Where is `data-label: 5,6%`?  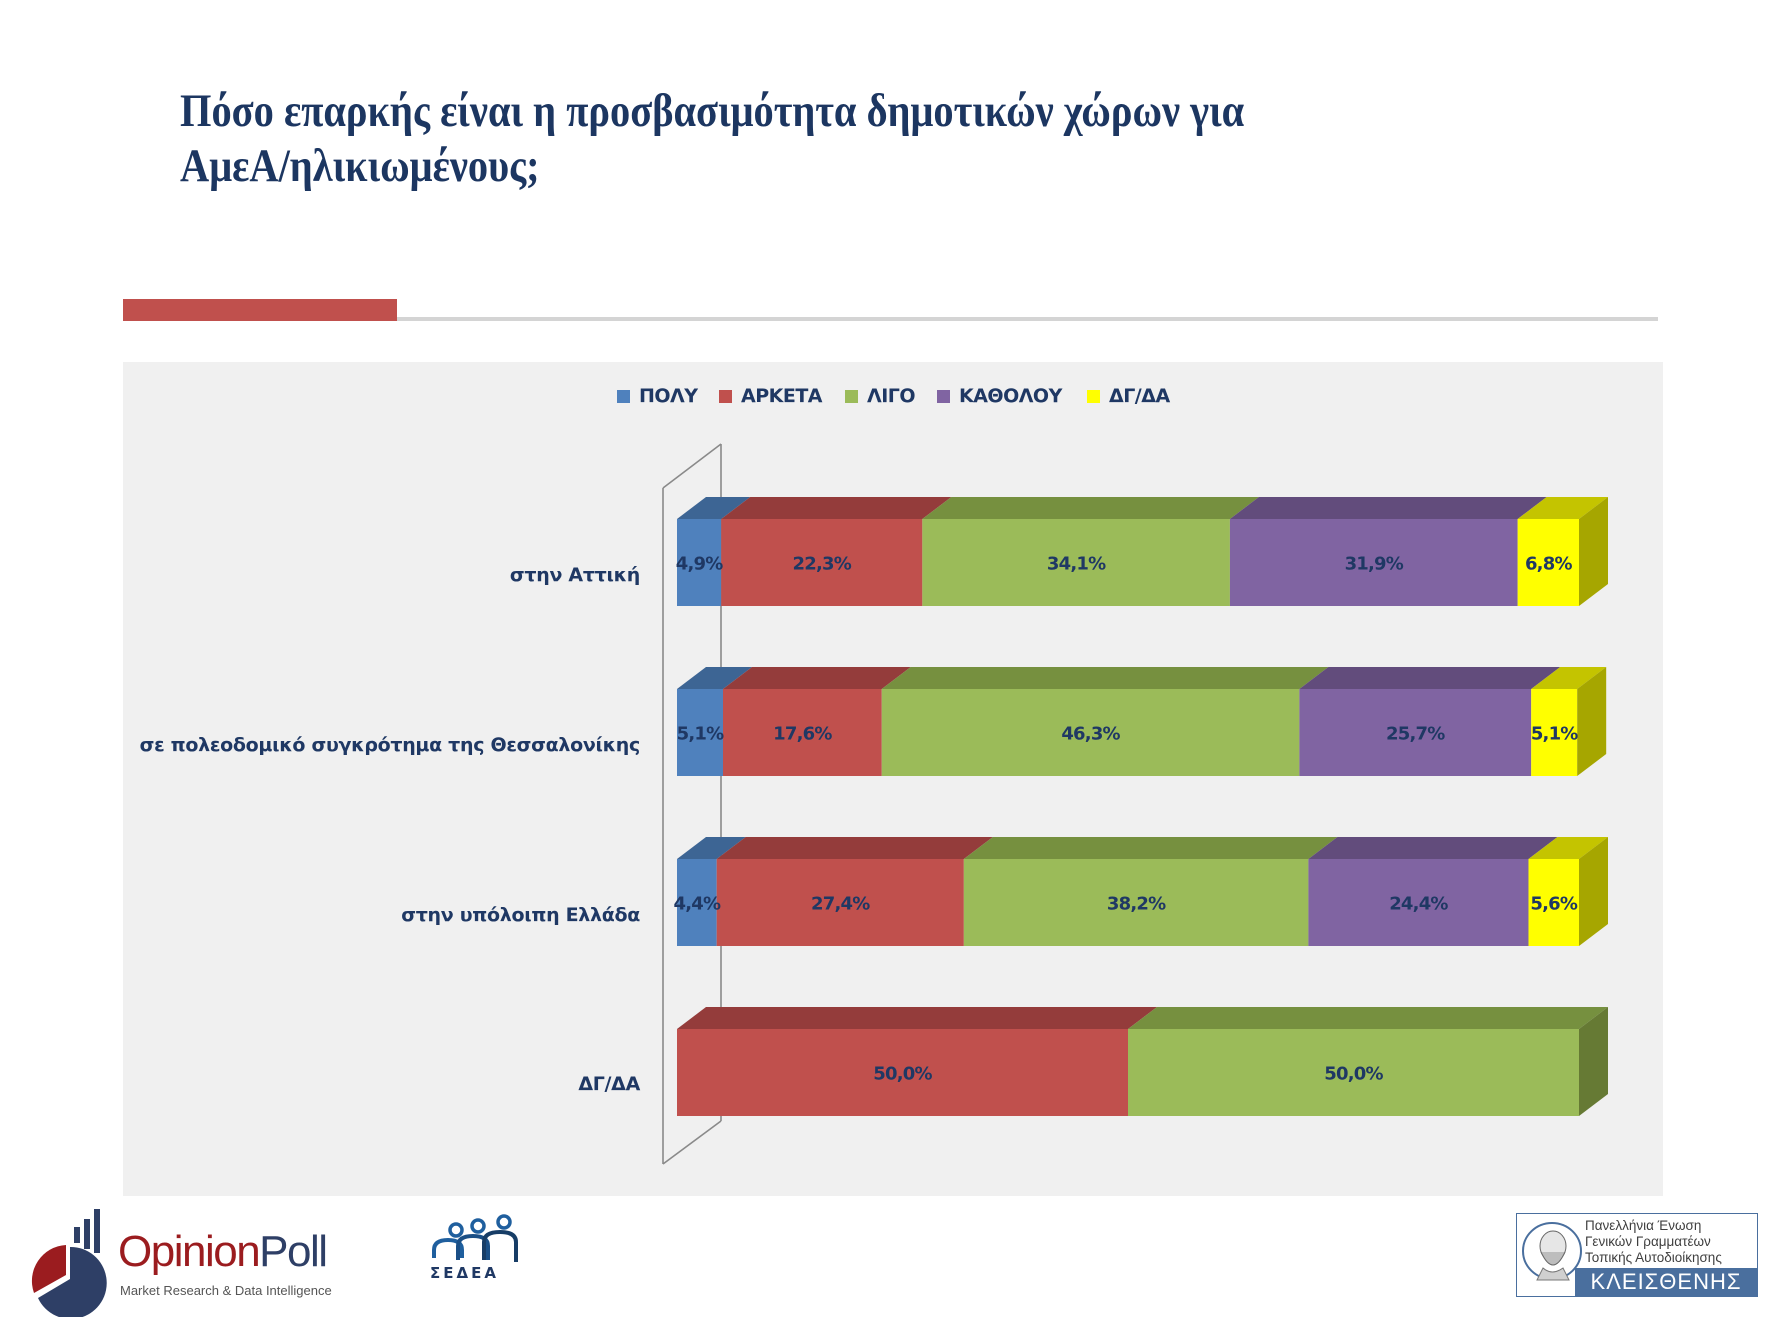 data-label: 5,6% is located at coordinates (1553, 904).